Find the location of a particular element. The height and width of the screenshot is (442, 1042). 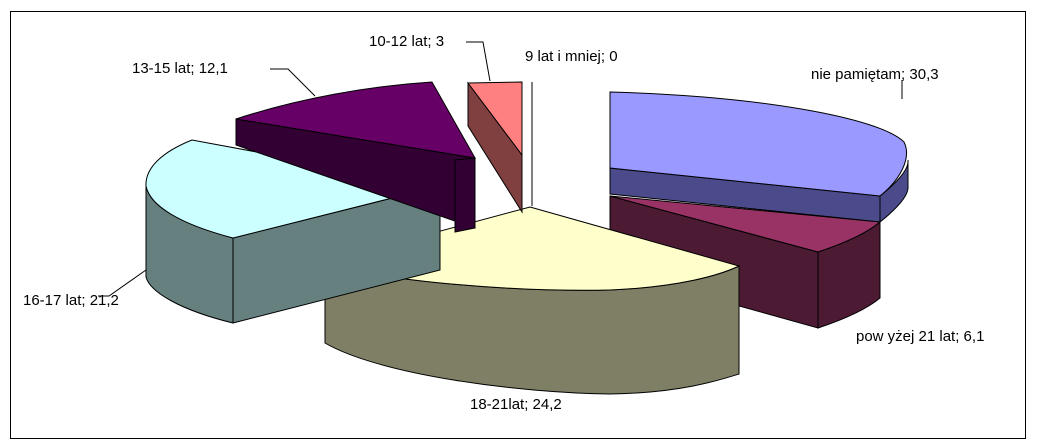

label-13-15: 13-15 lat; 12,1 is located at coordinates (180, 68).